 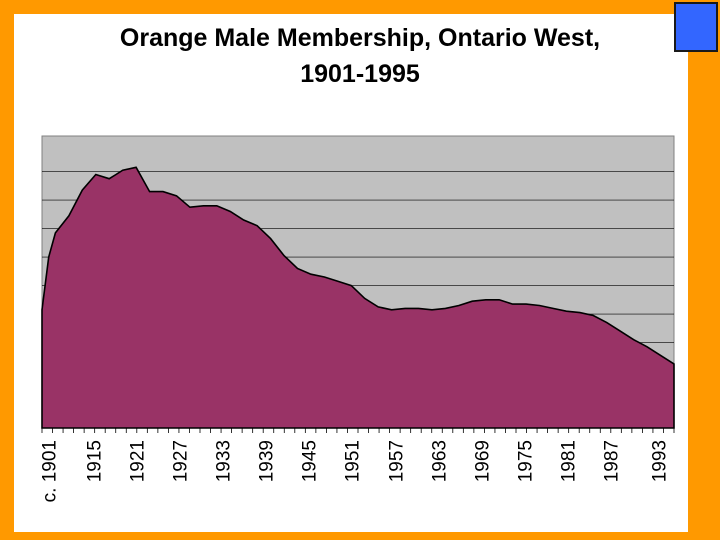 What do you see at coordinates (310, 461) in the screenshot?
I see `x-tick-label: 1945` at bounding box center [310, 461].